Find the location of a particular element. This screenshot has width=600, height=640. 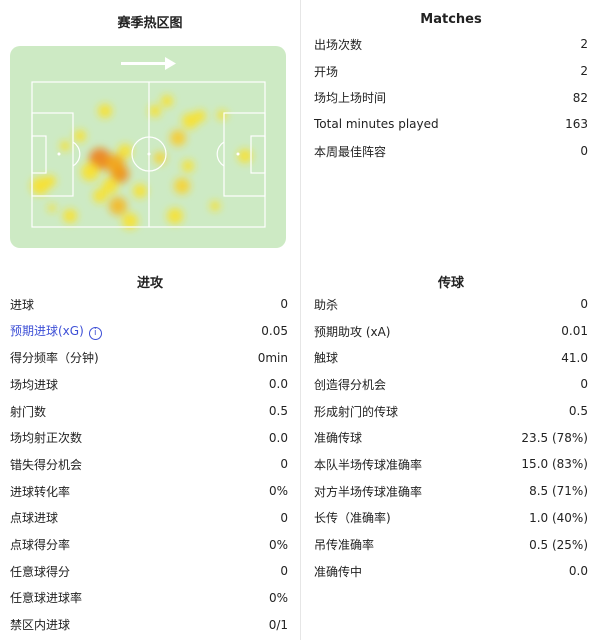

stat-label-text: 预期进球(xG) is located at coordinates (47, 331).